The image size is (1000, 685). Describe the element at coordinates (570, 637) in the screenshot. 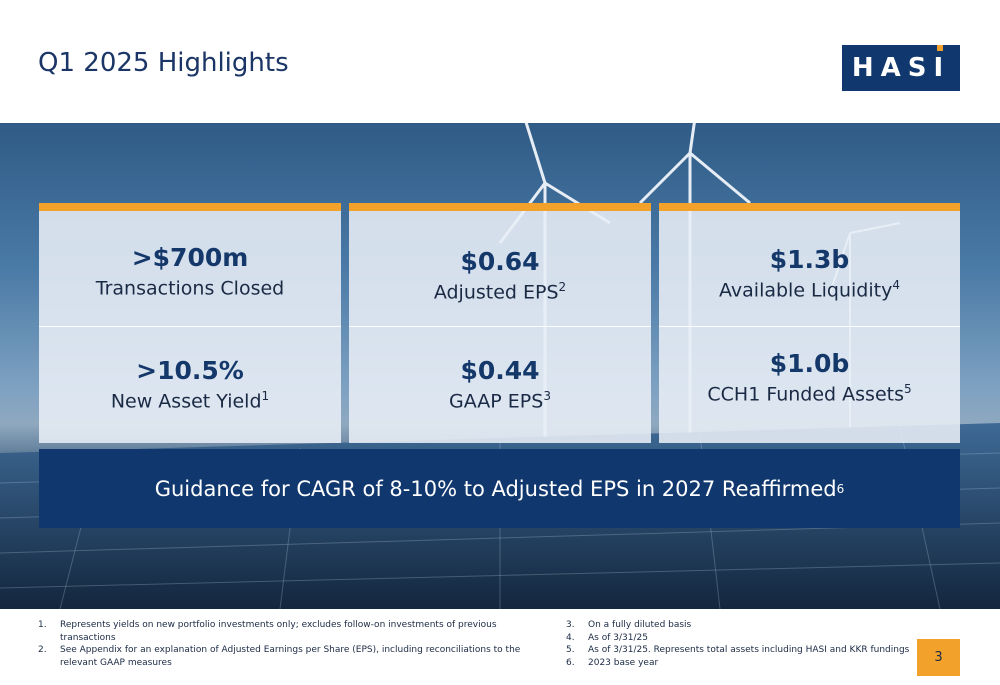

I see `footnote-number: 4.` at that location.